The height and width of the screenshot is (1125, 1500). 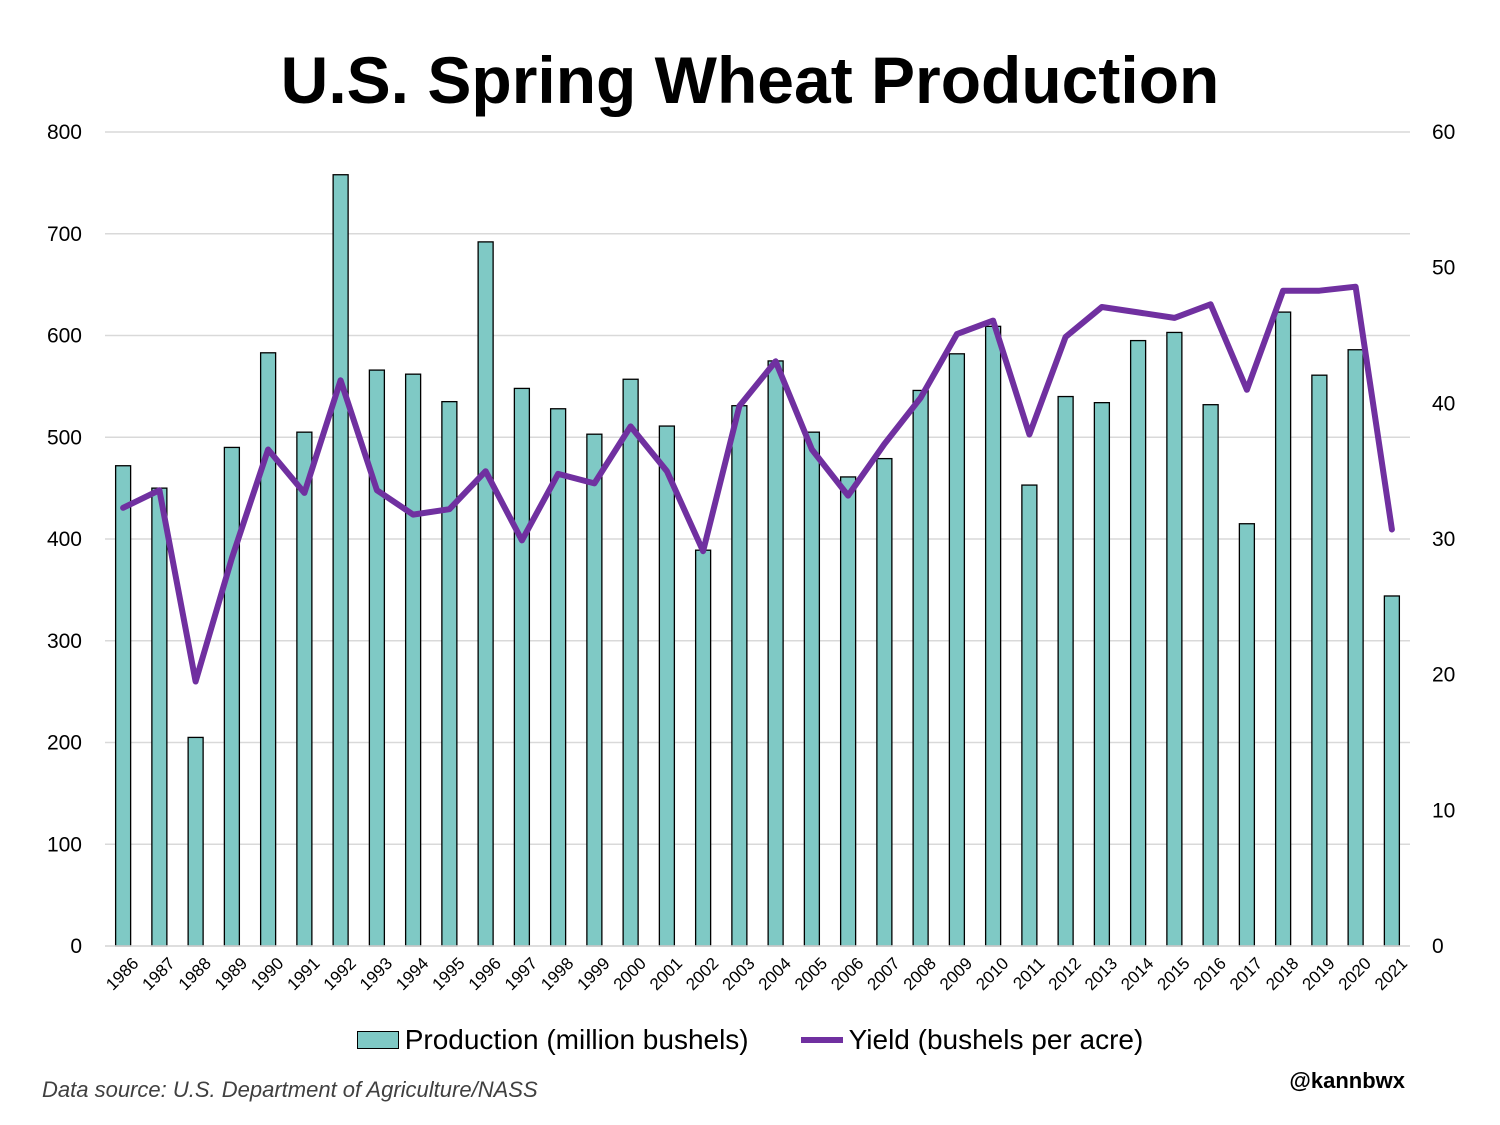 I want to click on right-tick-label: 50, so click(x=1443, y=268).